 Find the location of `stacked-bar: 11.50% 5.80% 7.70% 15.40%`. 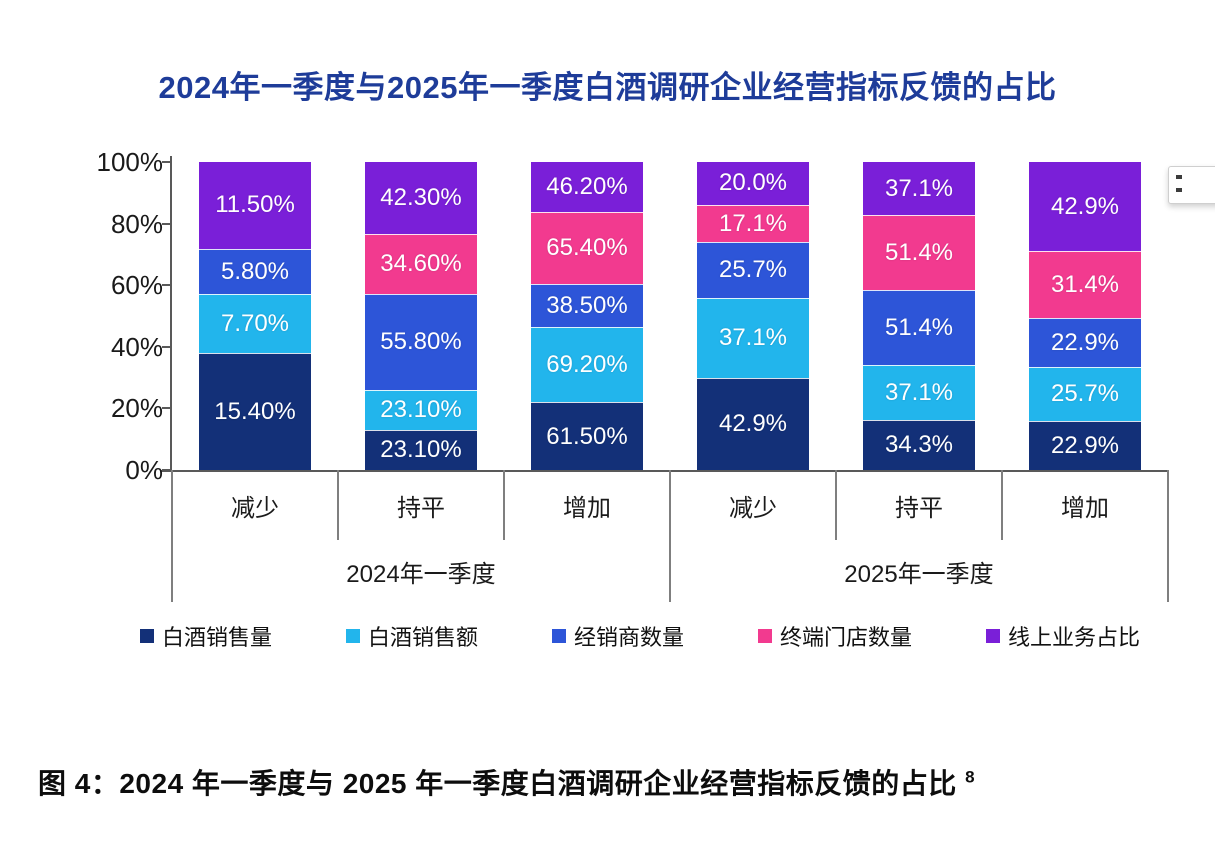

stacked-bar: 11.50% 5.80% 7.70% 15.40% is located at coordinates (255, 316).